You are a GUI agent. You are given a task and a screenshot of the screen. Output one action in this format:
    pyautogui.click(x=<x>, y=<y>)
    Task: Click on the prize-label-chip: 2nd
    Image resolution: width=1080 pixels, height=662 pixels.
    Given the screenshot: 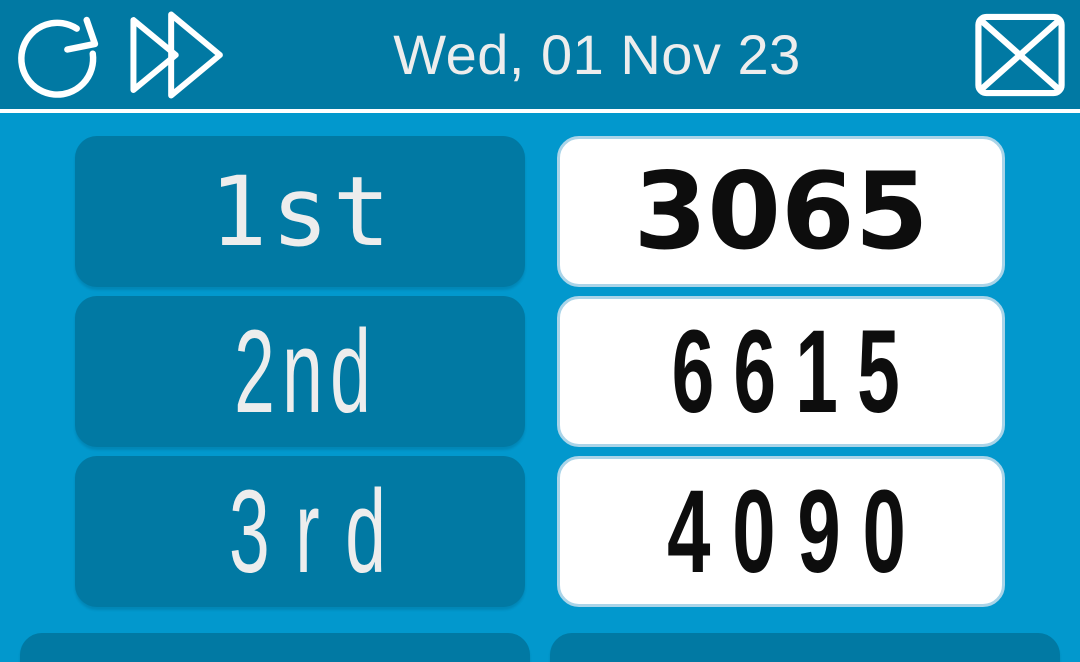 What is the action you would take?
    pyautogui.click(x=300, y=371)
    